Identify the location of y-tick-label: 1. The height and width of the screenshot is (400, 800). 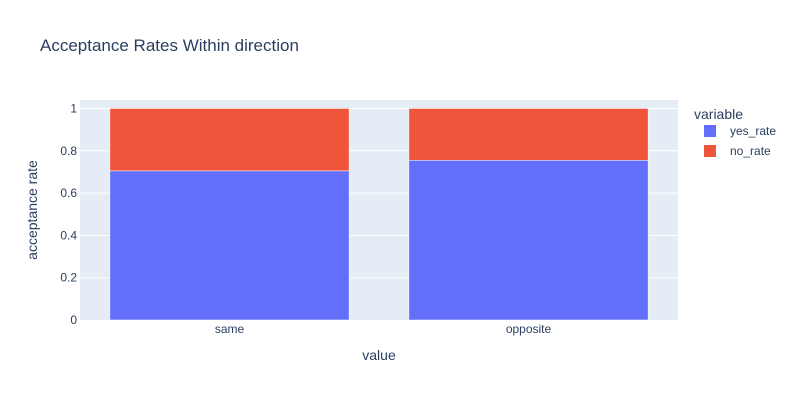
(73, 108).